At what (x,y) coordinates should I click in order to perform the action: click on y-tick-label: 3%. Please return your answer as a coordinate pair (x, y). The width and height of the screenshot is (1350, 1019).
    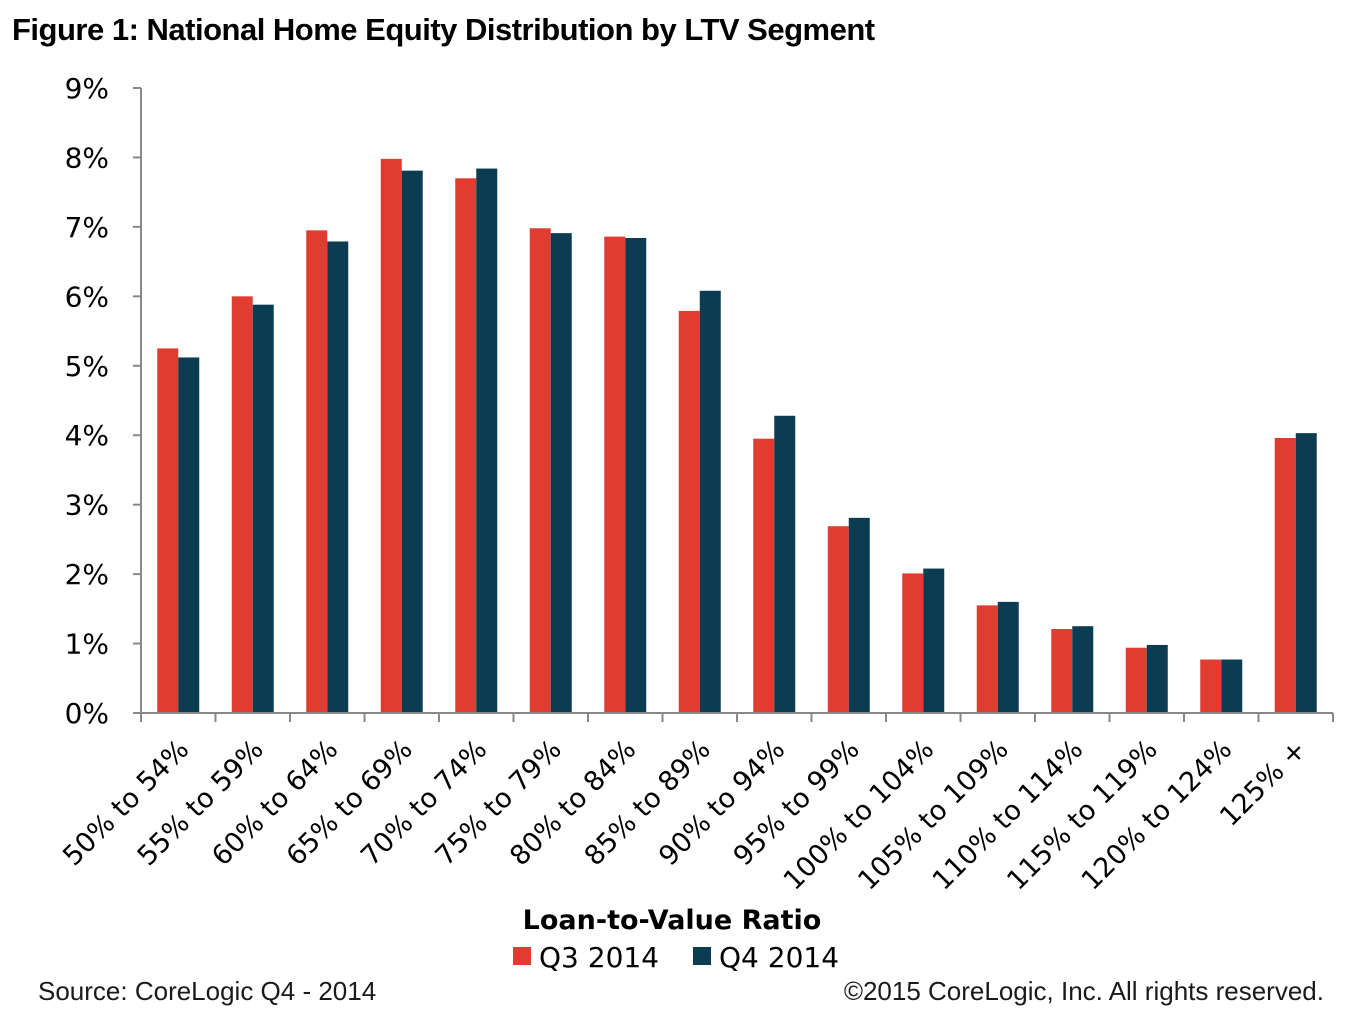
    Looking at the image, I should click on (87, 505).